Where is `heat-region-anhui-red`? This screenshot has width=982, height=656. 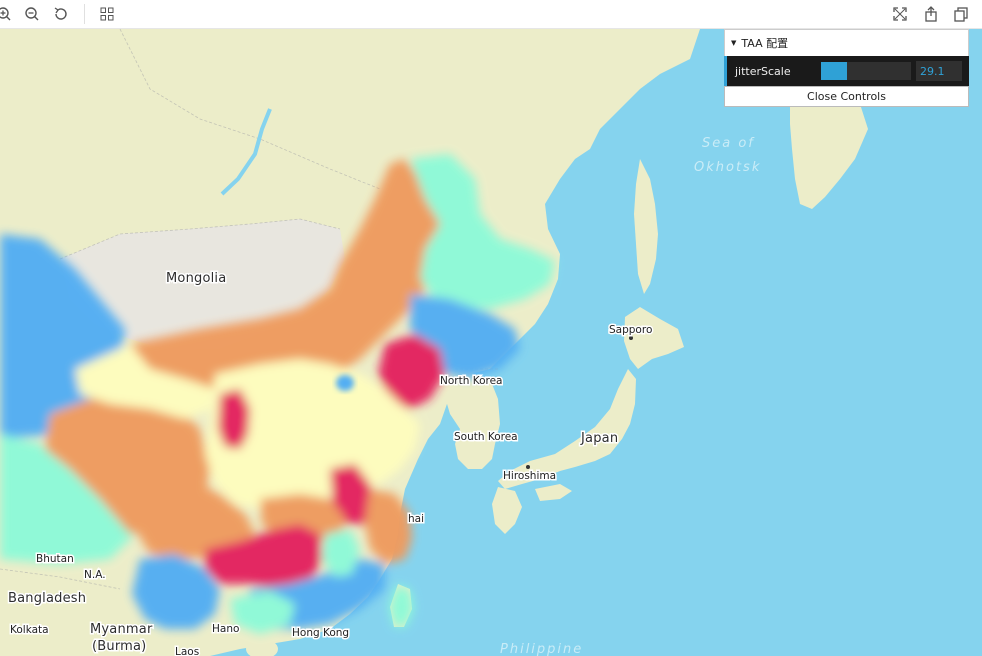
heat-region-anhui-red is located at coordinates (352, 494).